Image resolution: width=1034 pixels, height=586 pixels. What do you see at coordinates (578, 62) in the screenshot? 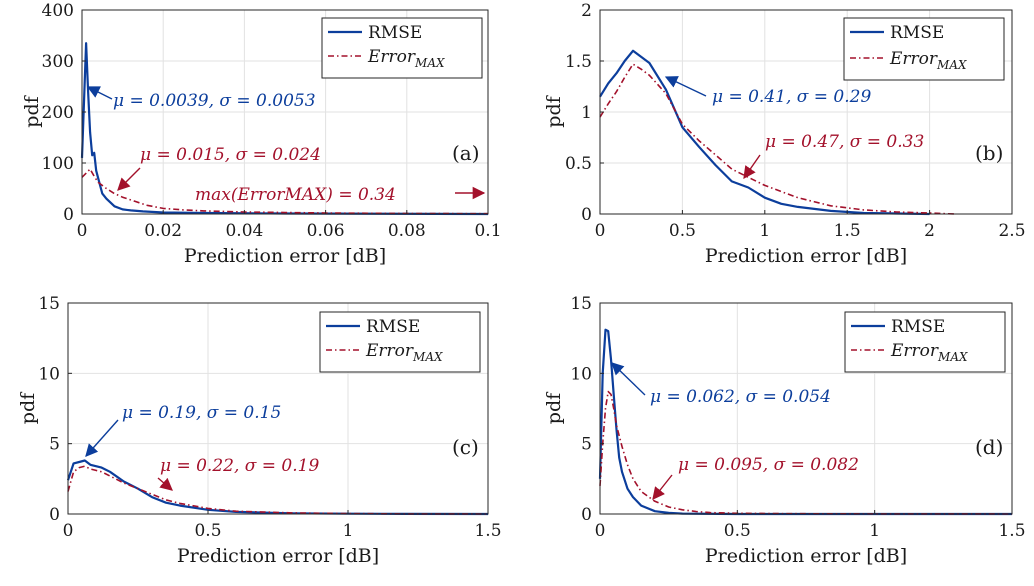
I see `y-tick-label: 1.5` at bounding box center [578, 62].